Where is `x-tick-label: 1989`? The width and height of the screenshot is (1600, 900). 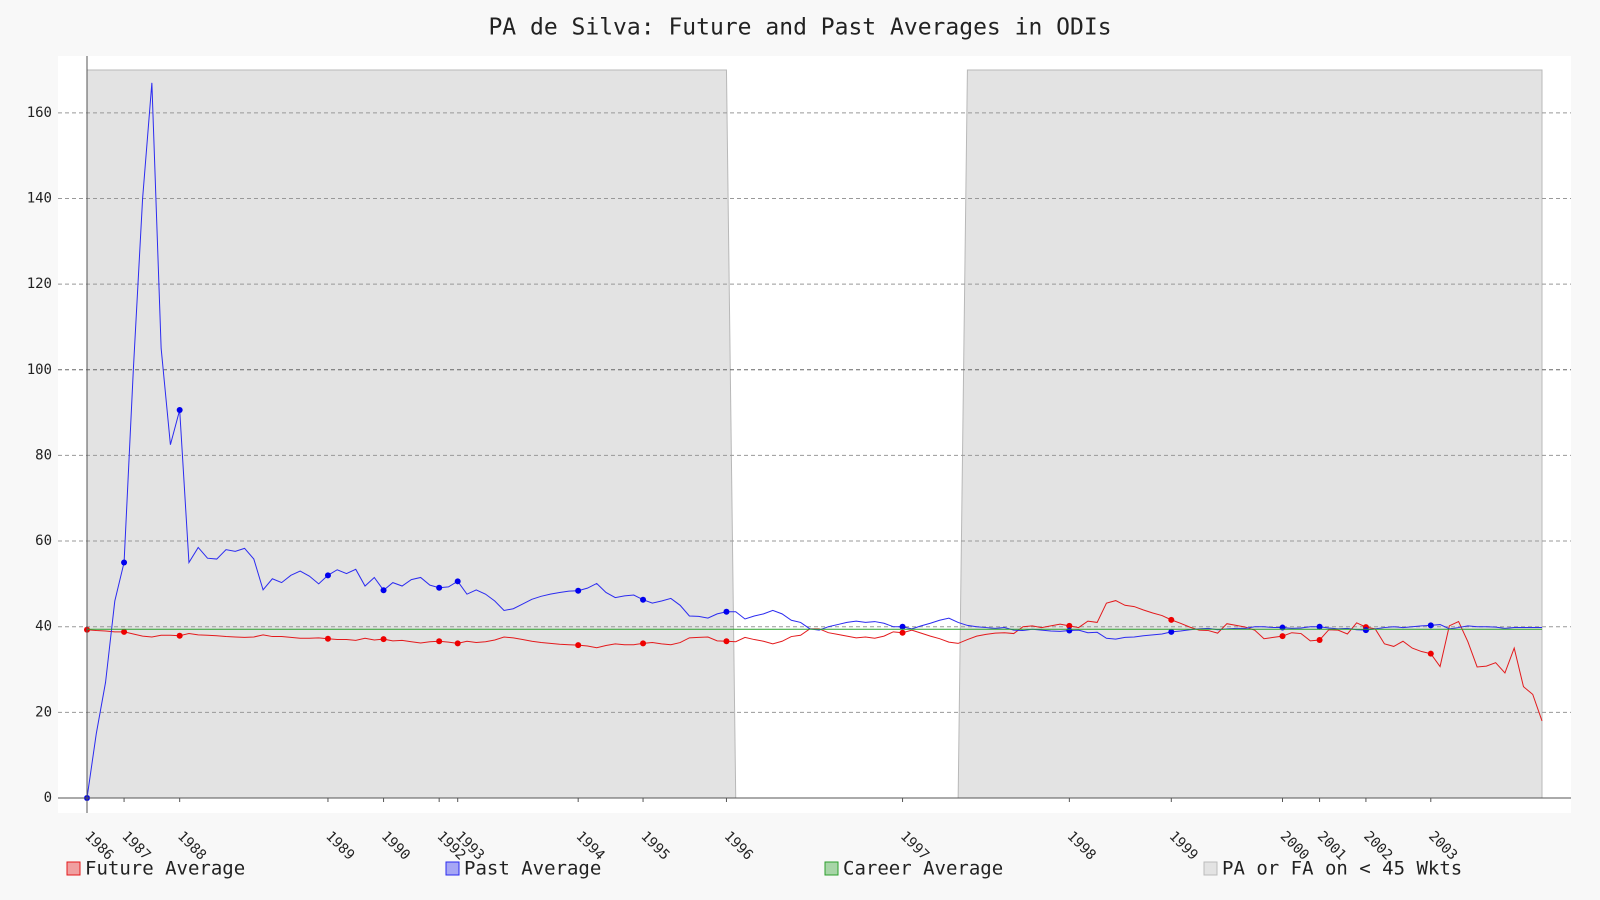 x-tick-label: 1989 is located at coordinates (339, 845).